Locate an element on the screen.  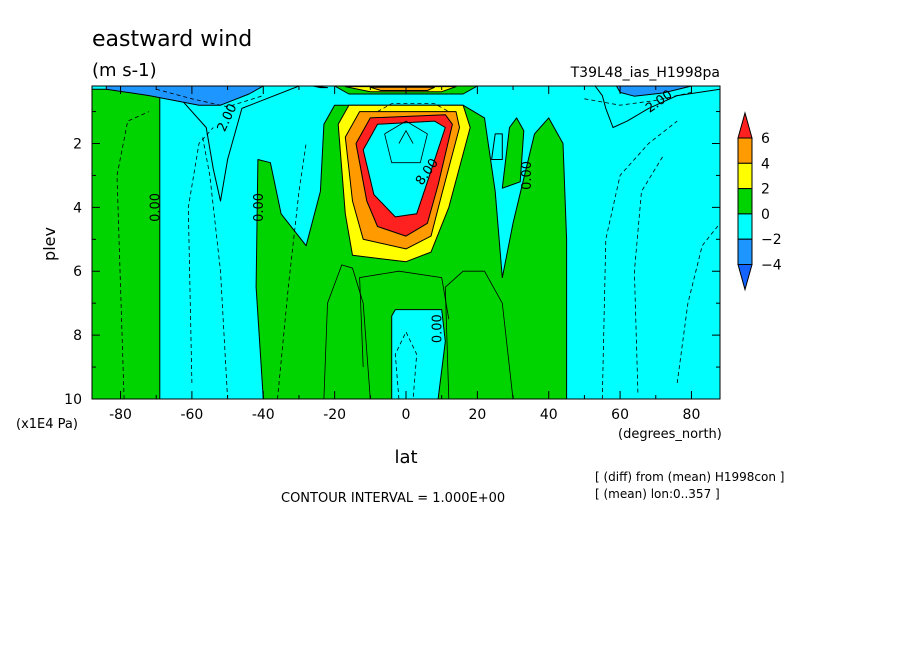
chart-units: (m s-1) is located at coordinates (124, 70).